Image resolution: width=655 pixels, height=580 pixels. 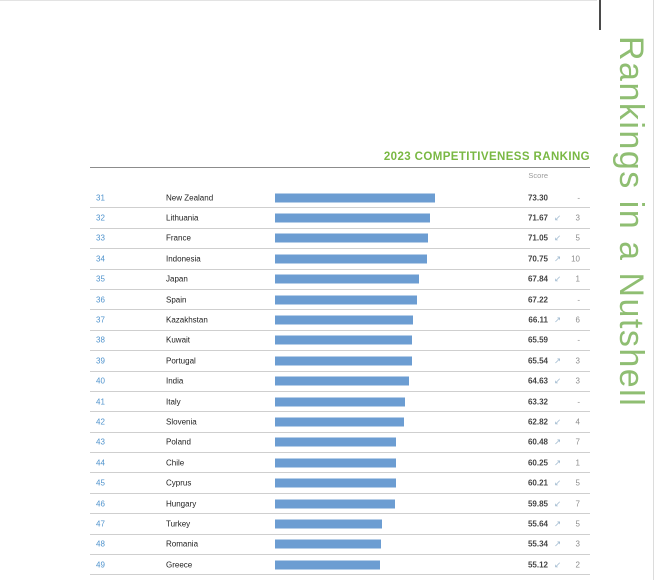 I want to click on table-row: 36 Spain 67.22 -, so click(x=340, y=300).